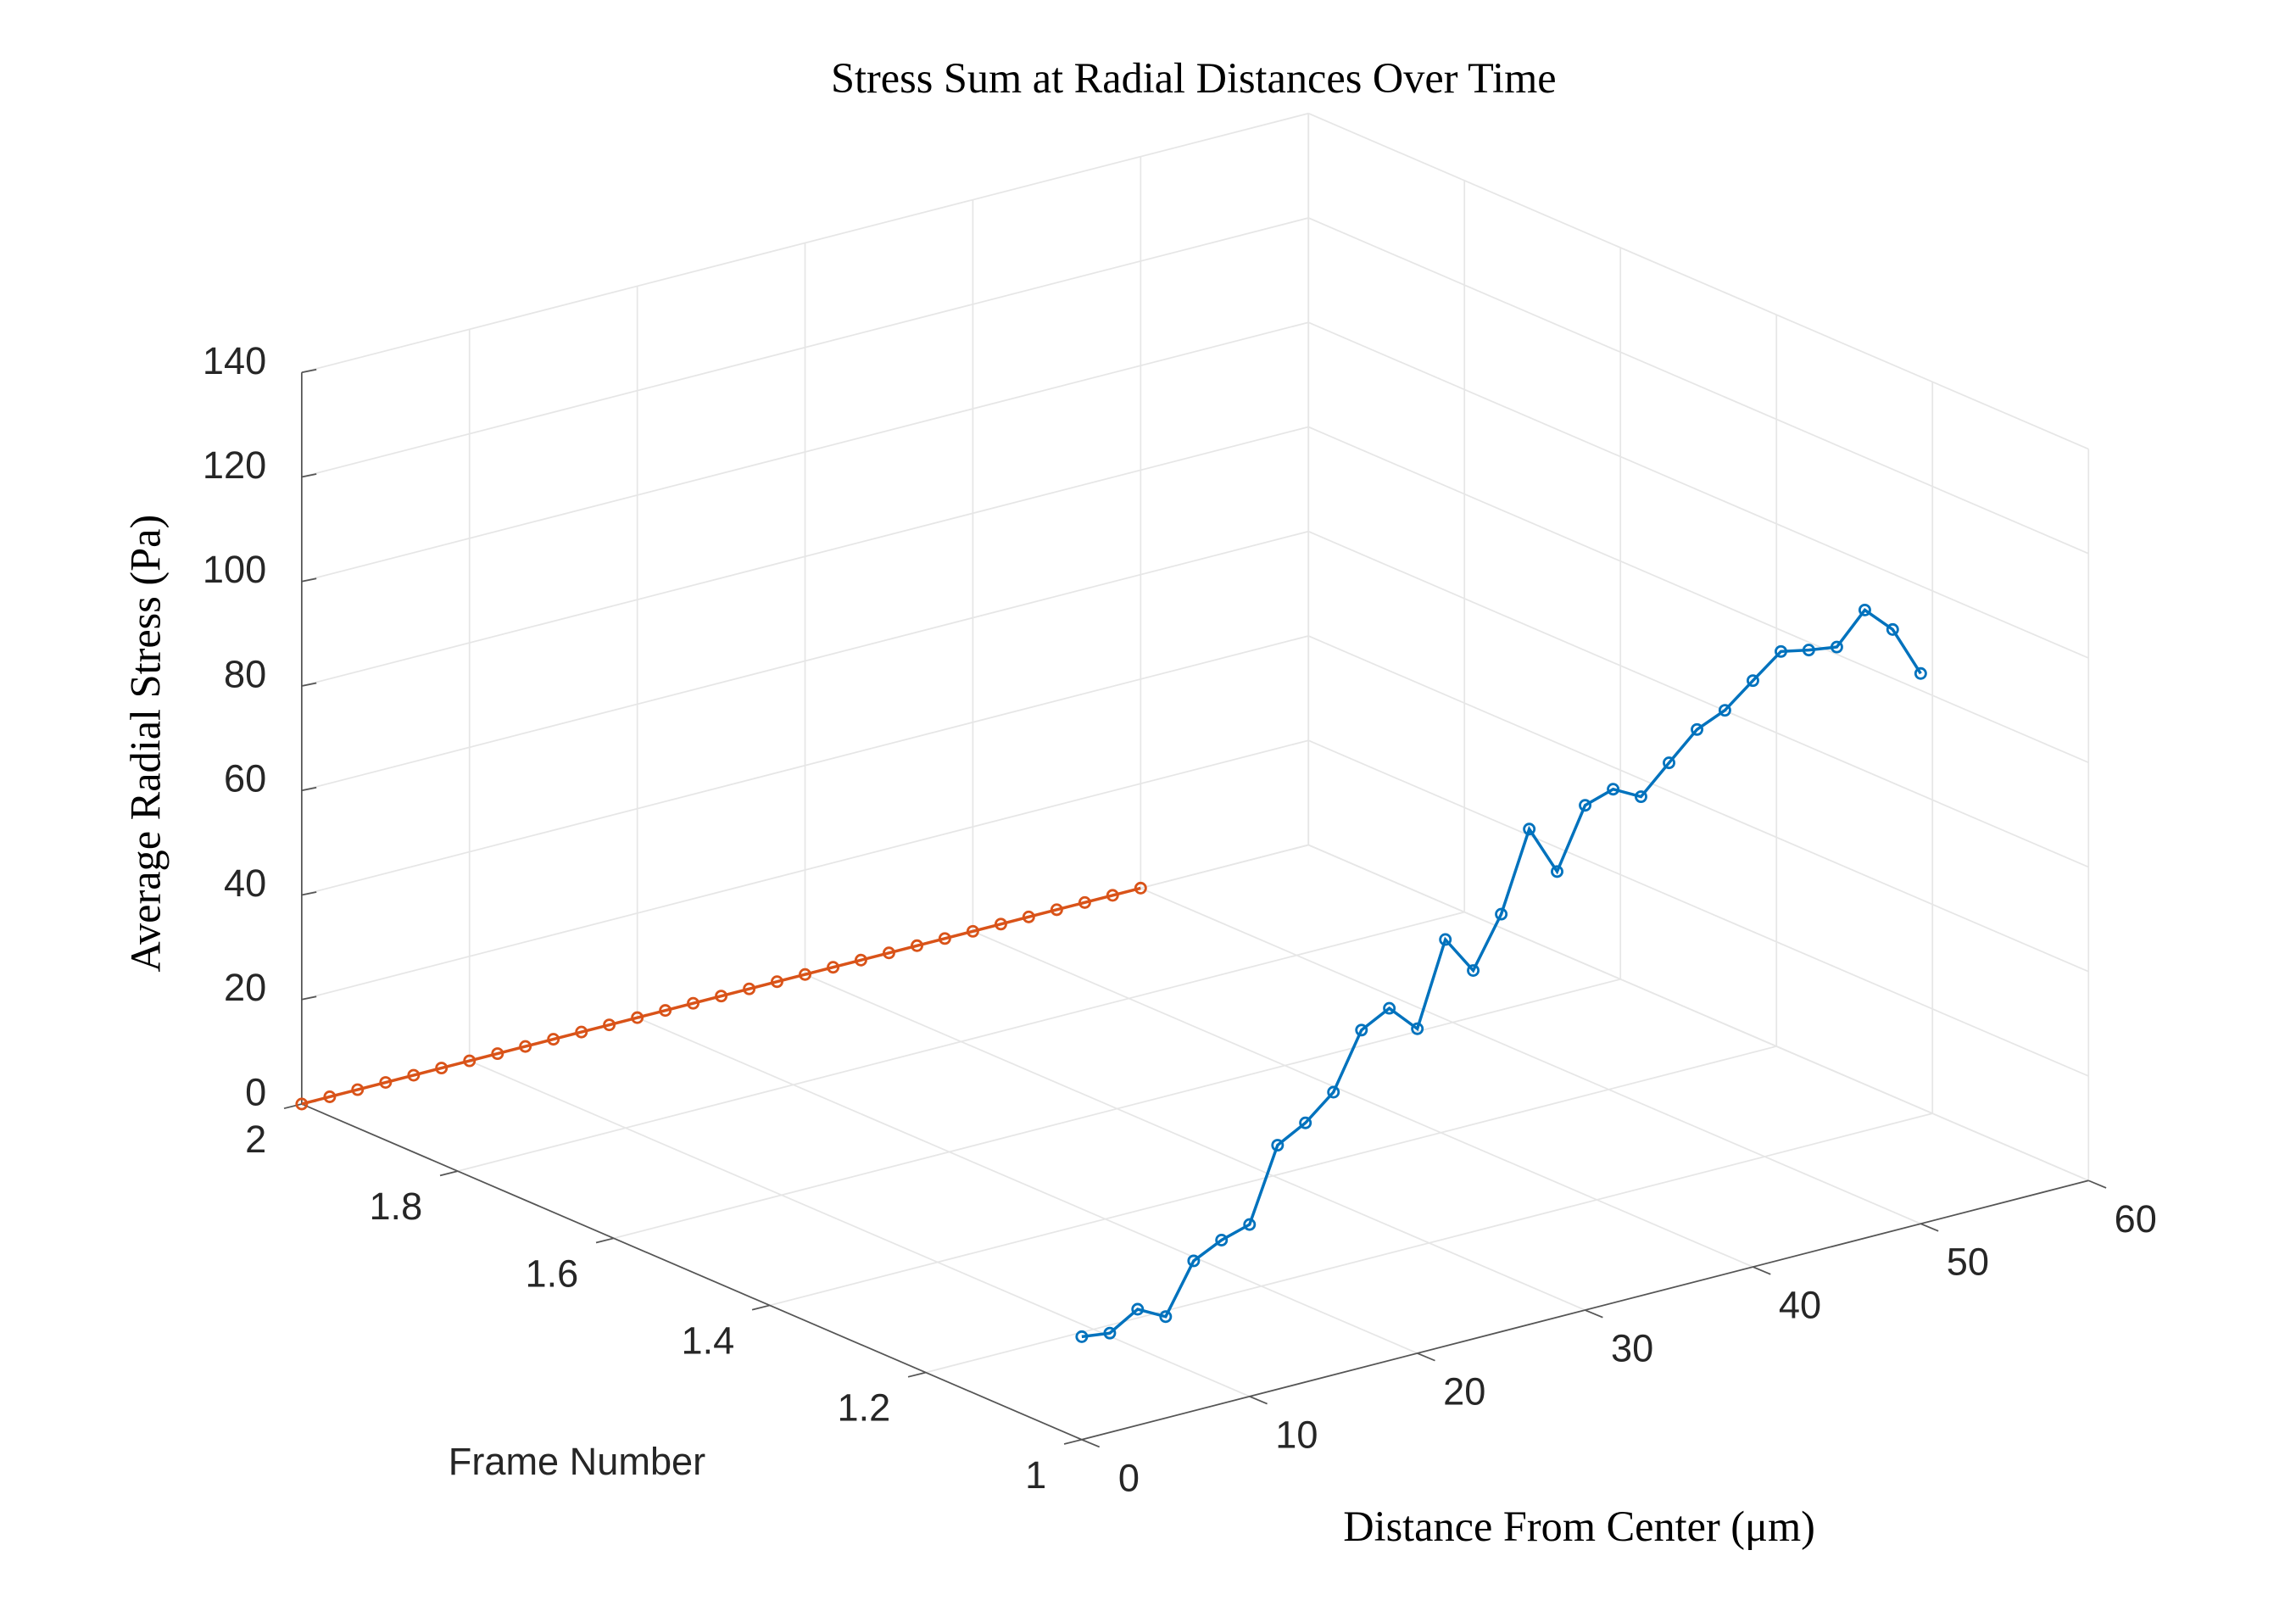 The image size is (2296, 1606). What do you see at coordinates (245, 883) in the screenshot?
I see `z-tick-label: 40` at bounding box center [245, 883].